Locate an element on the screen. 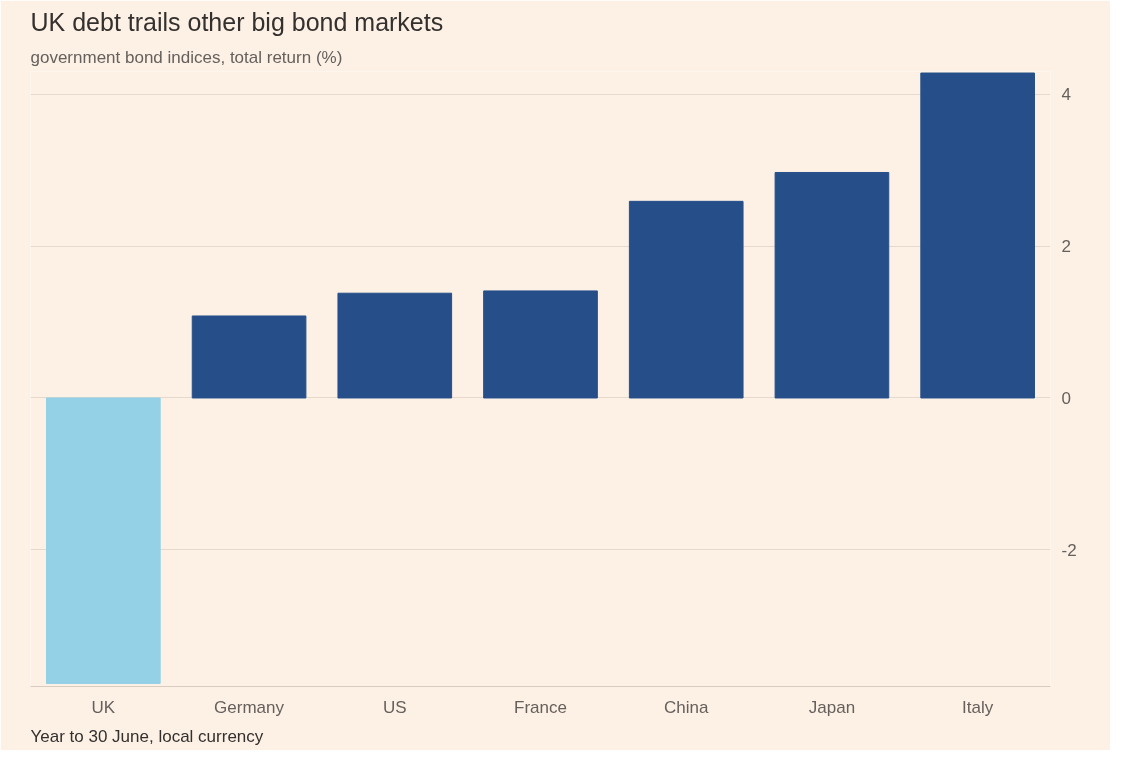 The image size is (1128, 769). y-tick-label: -2 is located at coordinates (1069, 550).